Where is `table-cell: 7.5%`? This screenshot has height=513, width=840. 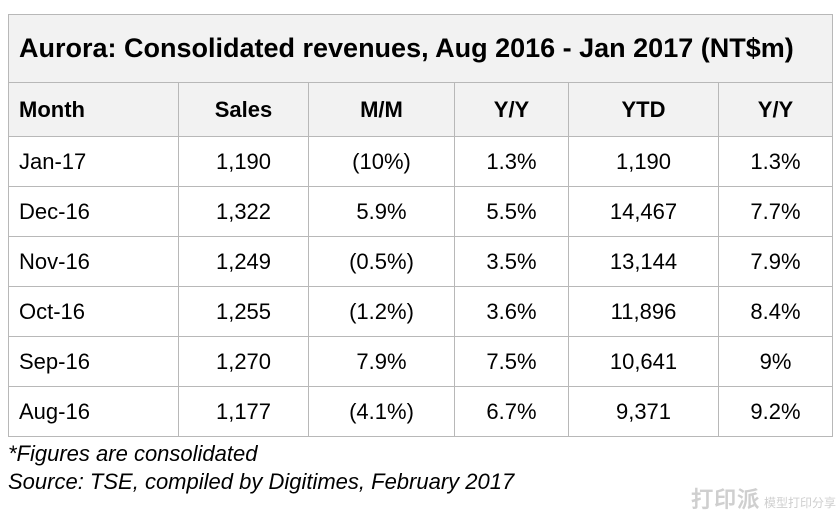
table-cell: 7.5% is located at coordinates (511, 361).